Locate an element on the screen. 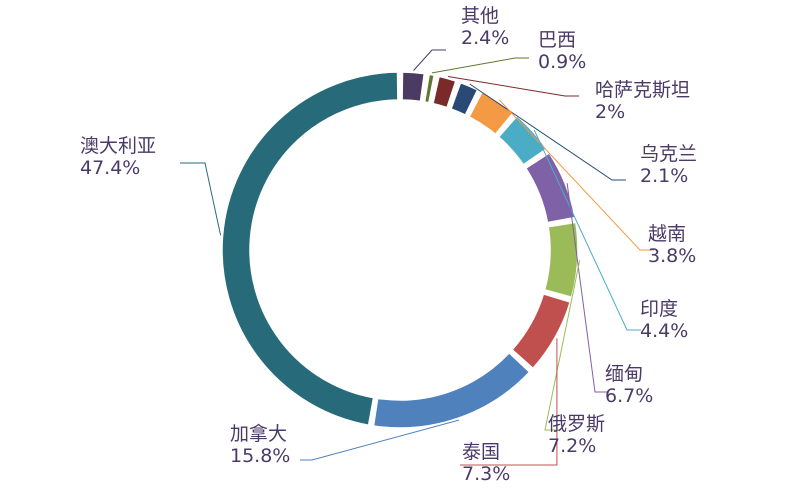  slice-label-name-5: 印度 is located at coordinates (659, 309).